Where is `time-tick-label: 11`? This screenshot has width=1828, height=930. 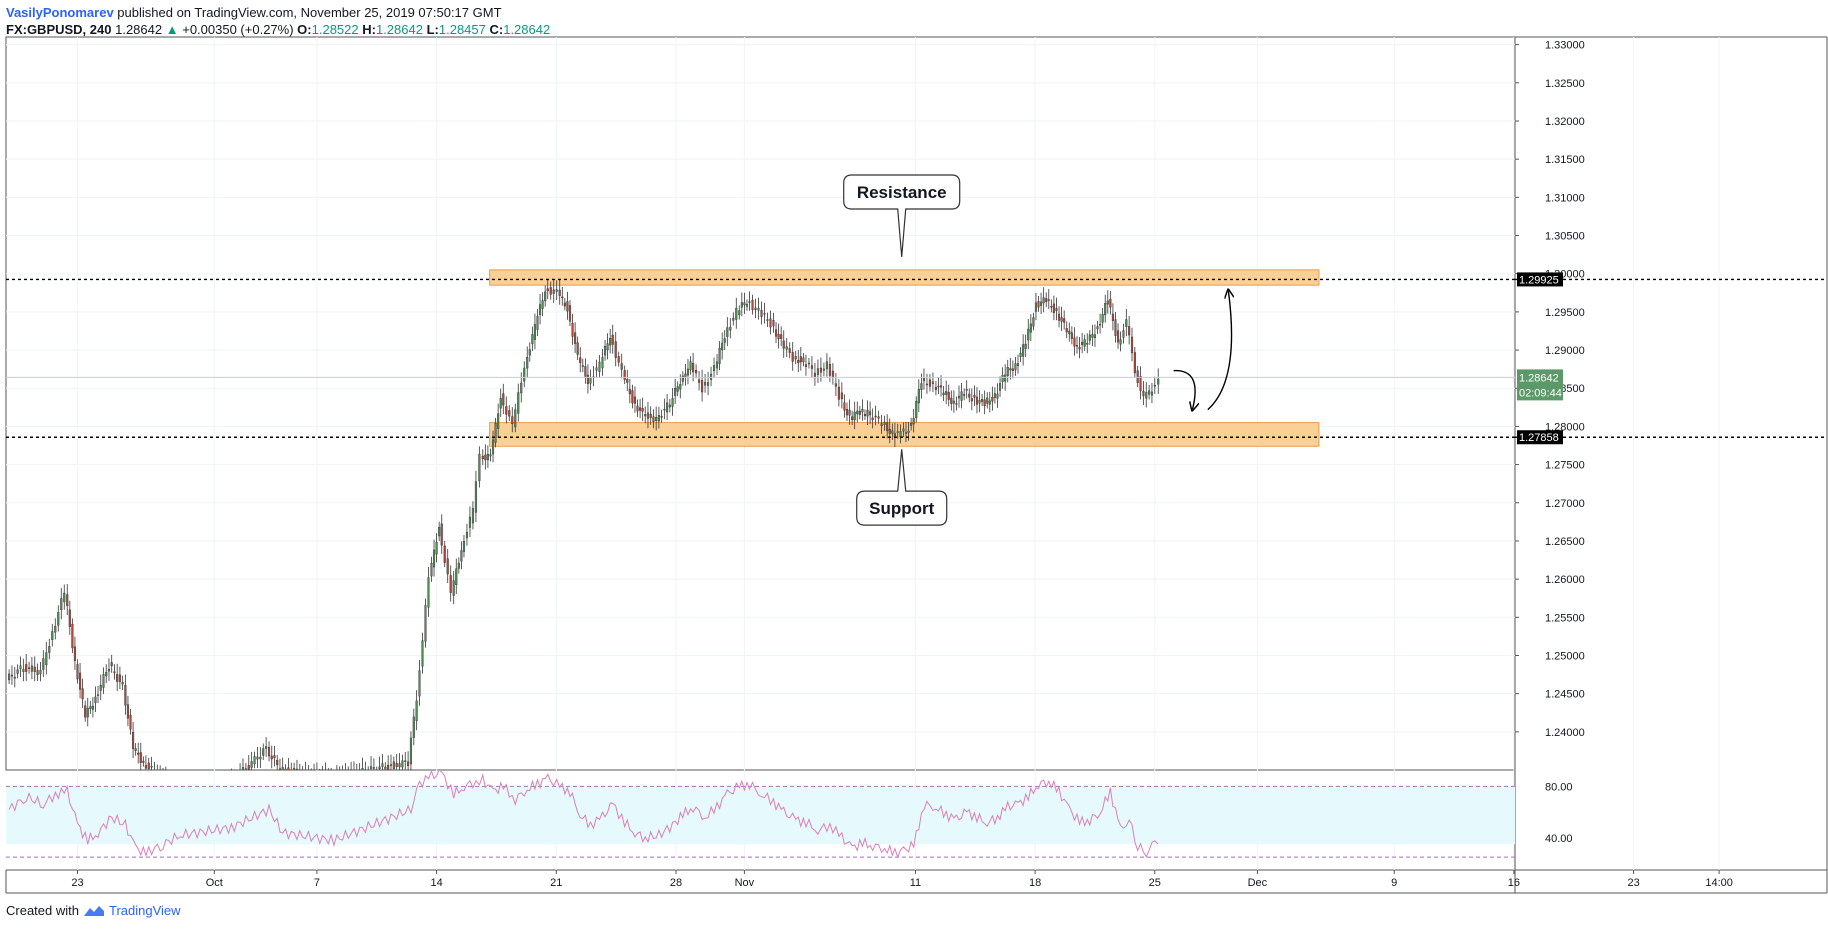
time-tick-label: 11 is located at coordinates (915, 883).